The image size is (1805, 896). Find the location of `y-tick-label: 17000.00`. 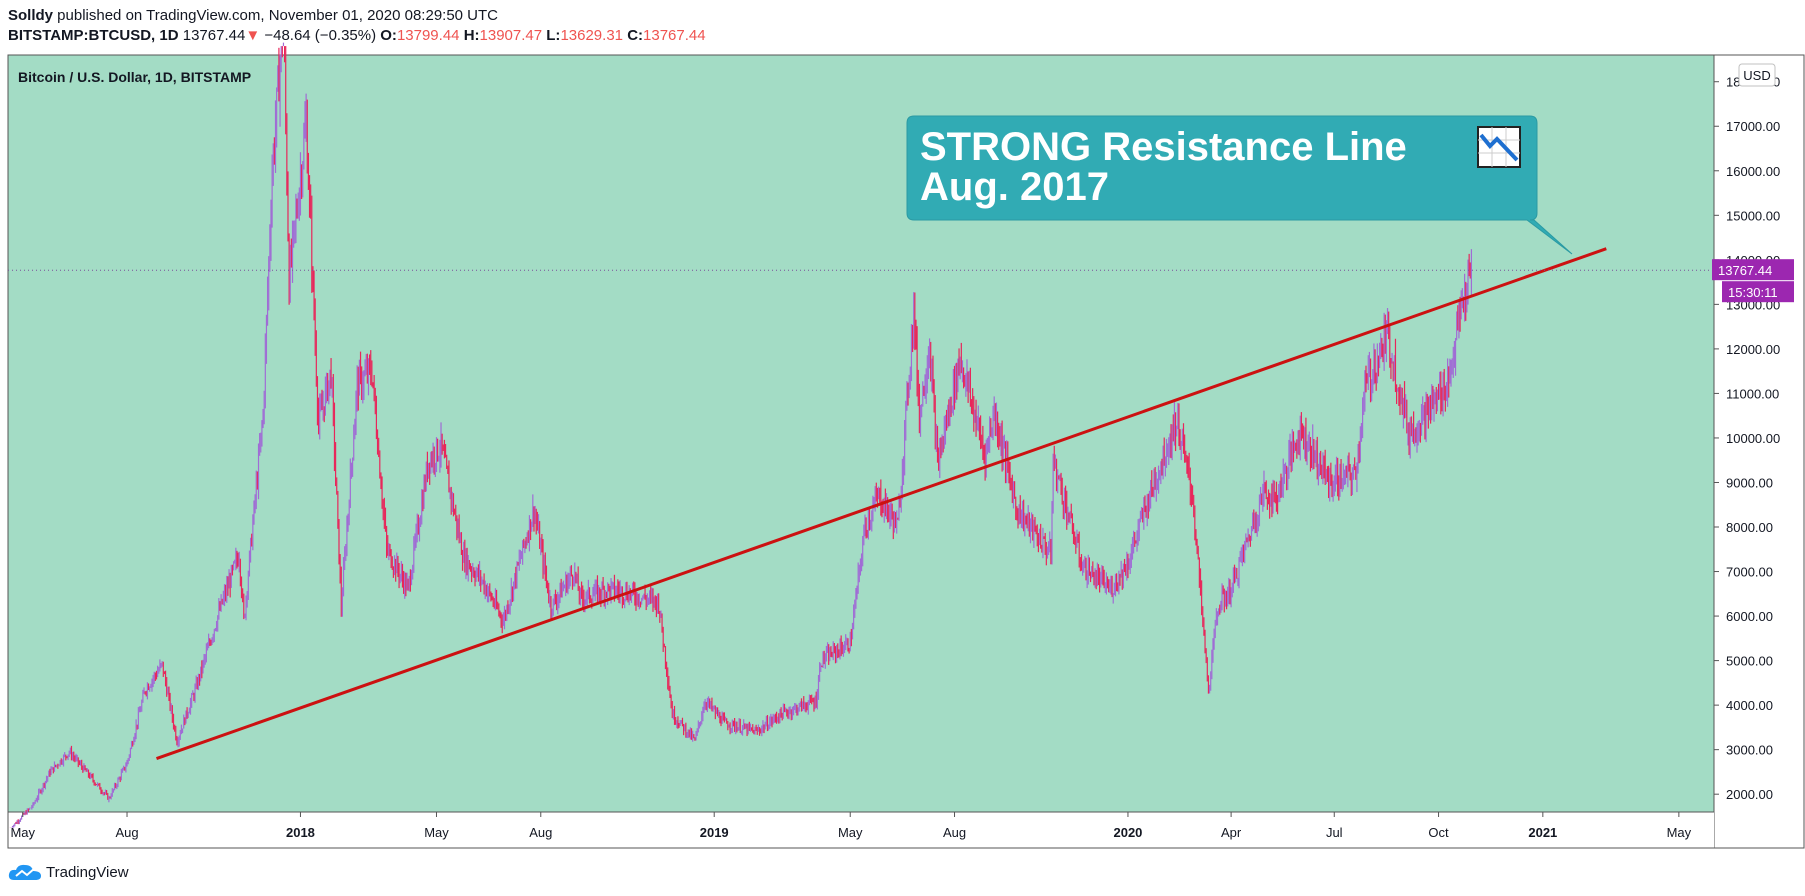

y-tick-label: 17000.00 is located at coordinates (1753, 126).